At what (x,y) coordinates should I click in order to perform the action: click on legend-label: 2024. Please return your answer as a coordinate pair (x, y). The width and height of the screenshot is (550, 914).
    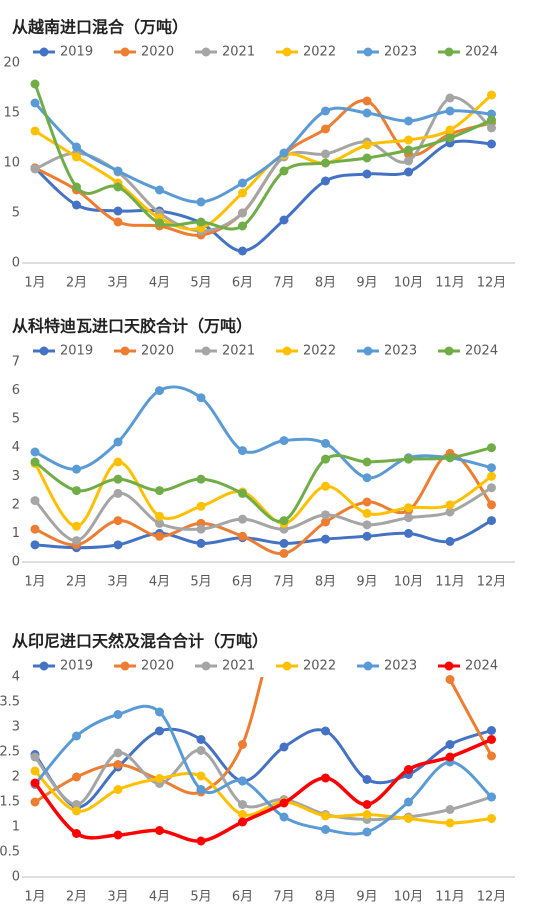
    Looking at the image, I should click on (481, 52).